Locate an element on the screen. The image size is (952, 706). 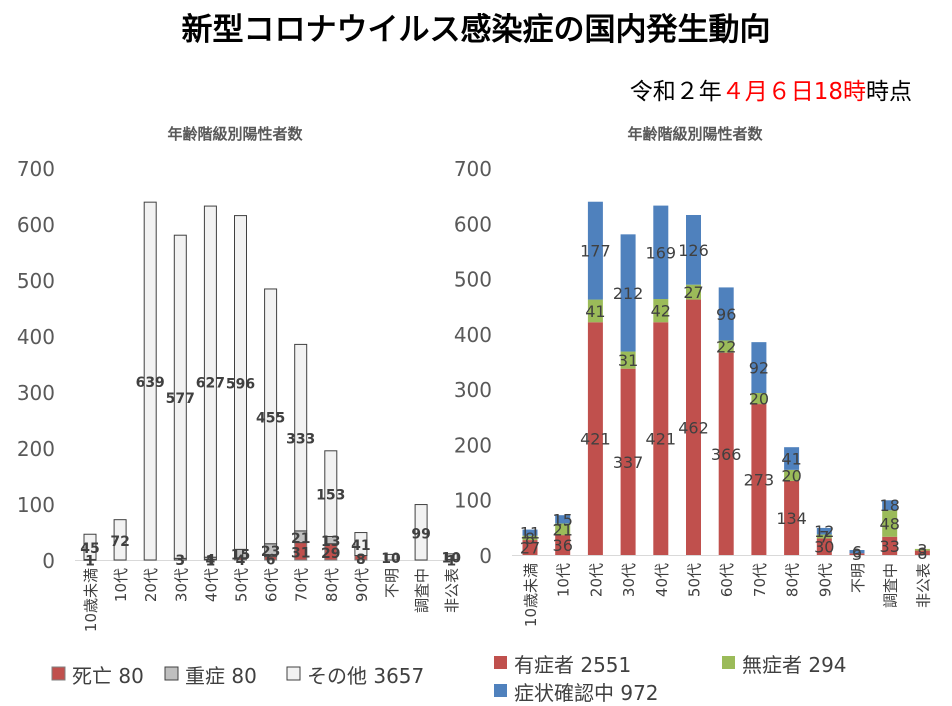
timestamp-date: ４月６日18時 is located at coordinates (793, 92).